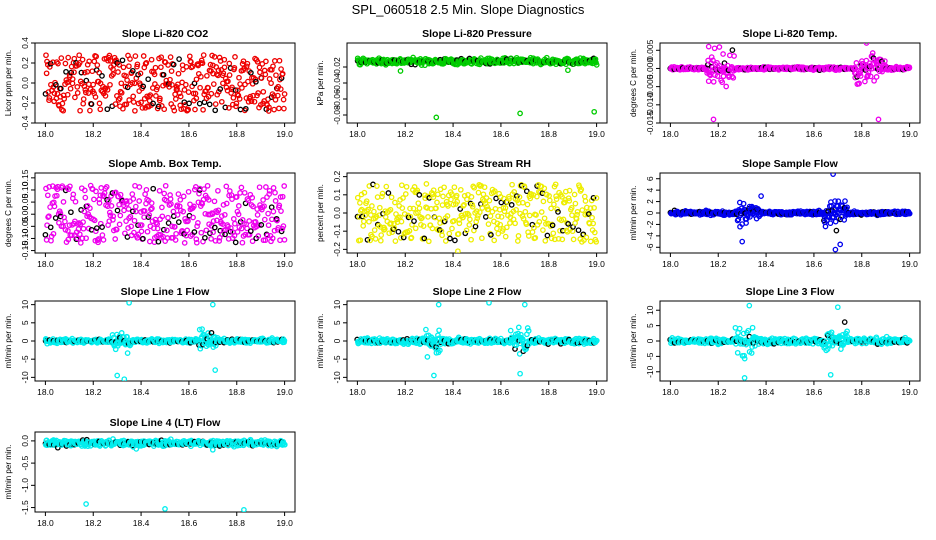 This screenshot has width=936, height=540. Describe the element at coordinates (337, 305) in the screenshot. I see `y-tick-label: 10` at that location.